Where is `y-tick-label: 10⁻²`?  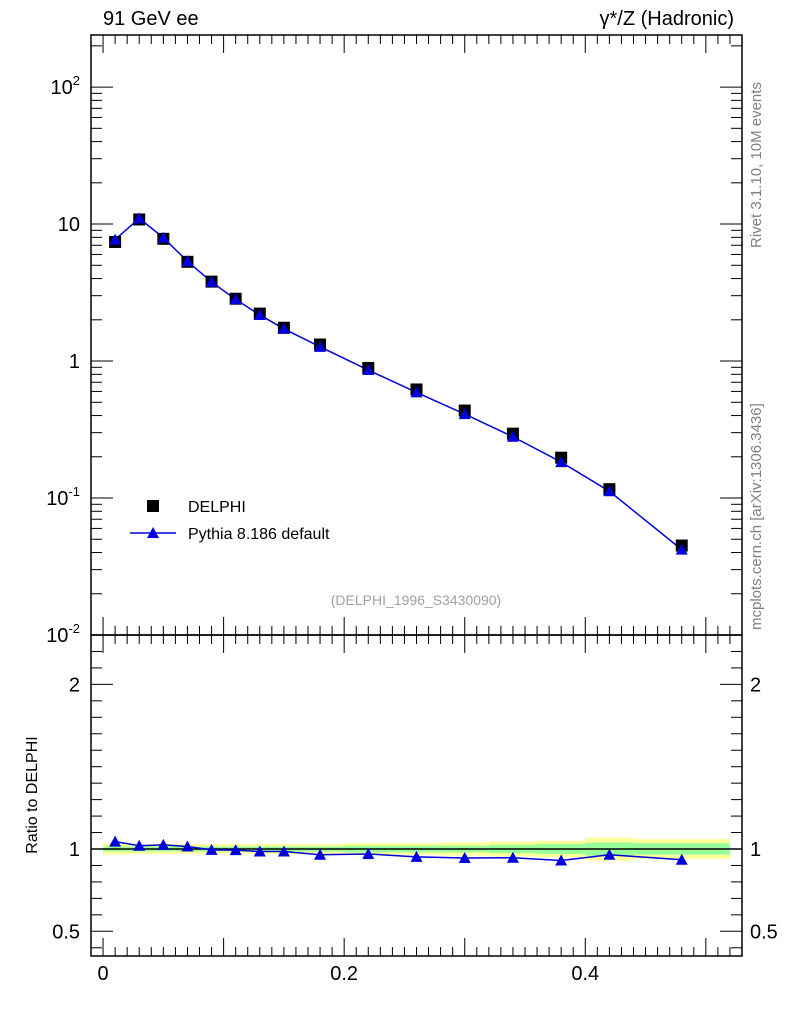
y-tick-label: 10⁻² is located at coordinates (63, 634).